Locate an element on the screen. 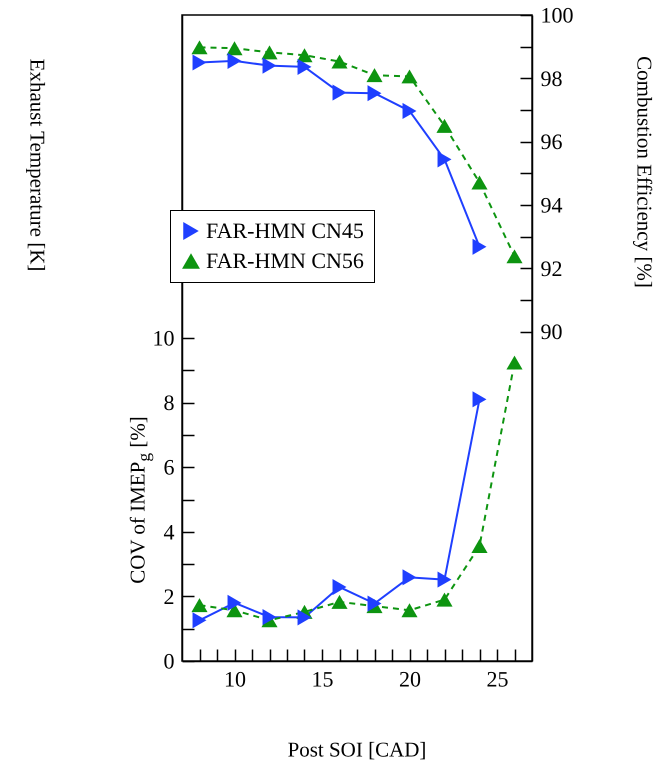 This screenshot has width=670, height=772. y2-tick-label: 98 is located at coordinates (551, 78).